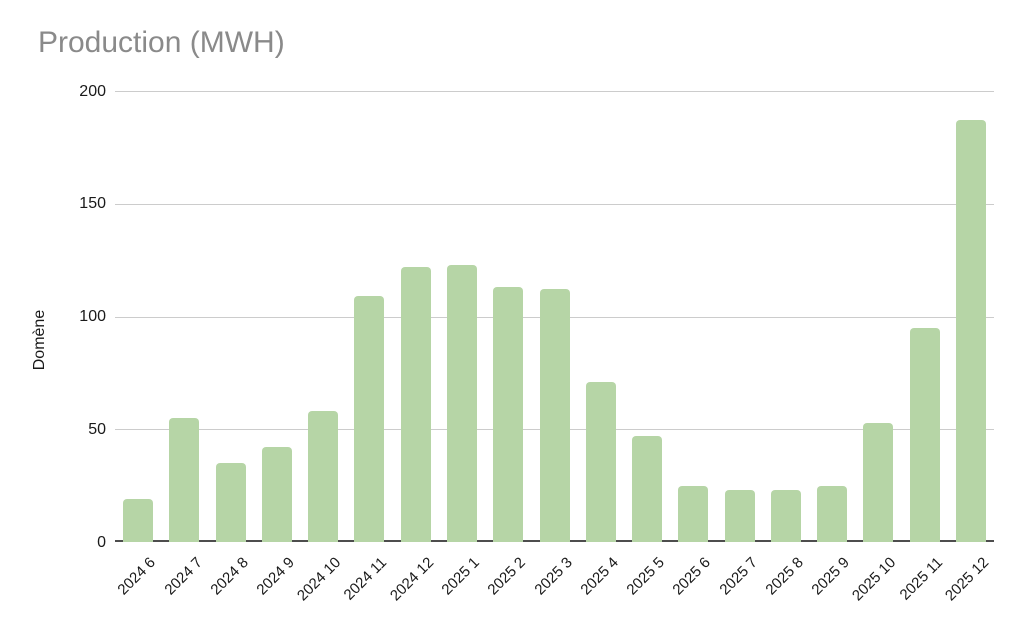 This screenshot has width=1024, height=641. I want to click on x-tick-slot: 2024 11, so click(366, 591).